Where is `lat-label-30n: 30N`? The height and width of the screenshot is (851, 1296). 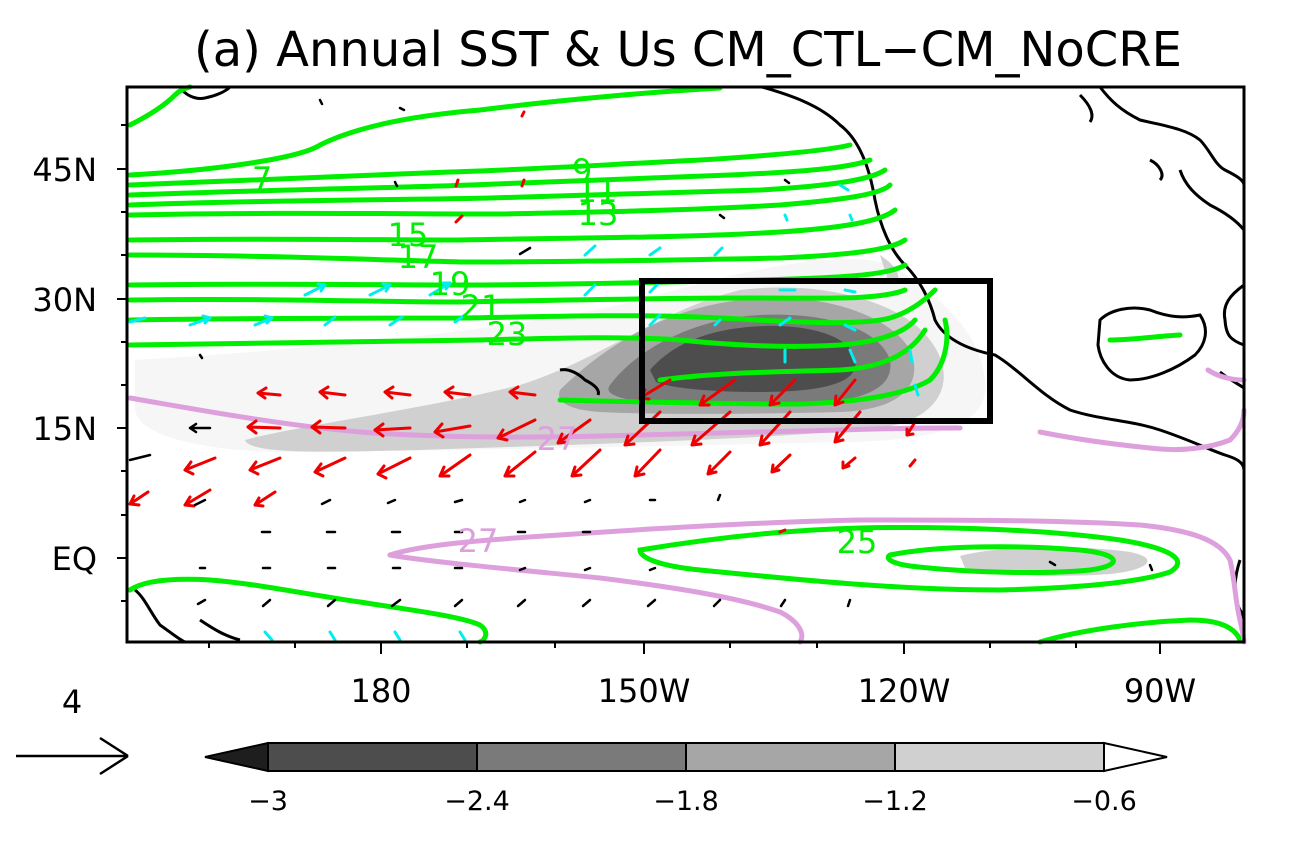
lat-label-30n: 30N is located at coordinates (64, 300).